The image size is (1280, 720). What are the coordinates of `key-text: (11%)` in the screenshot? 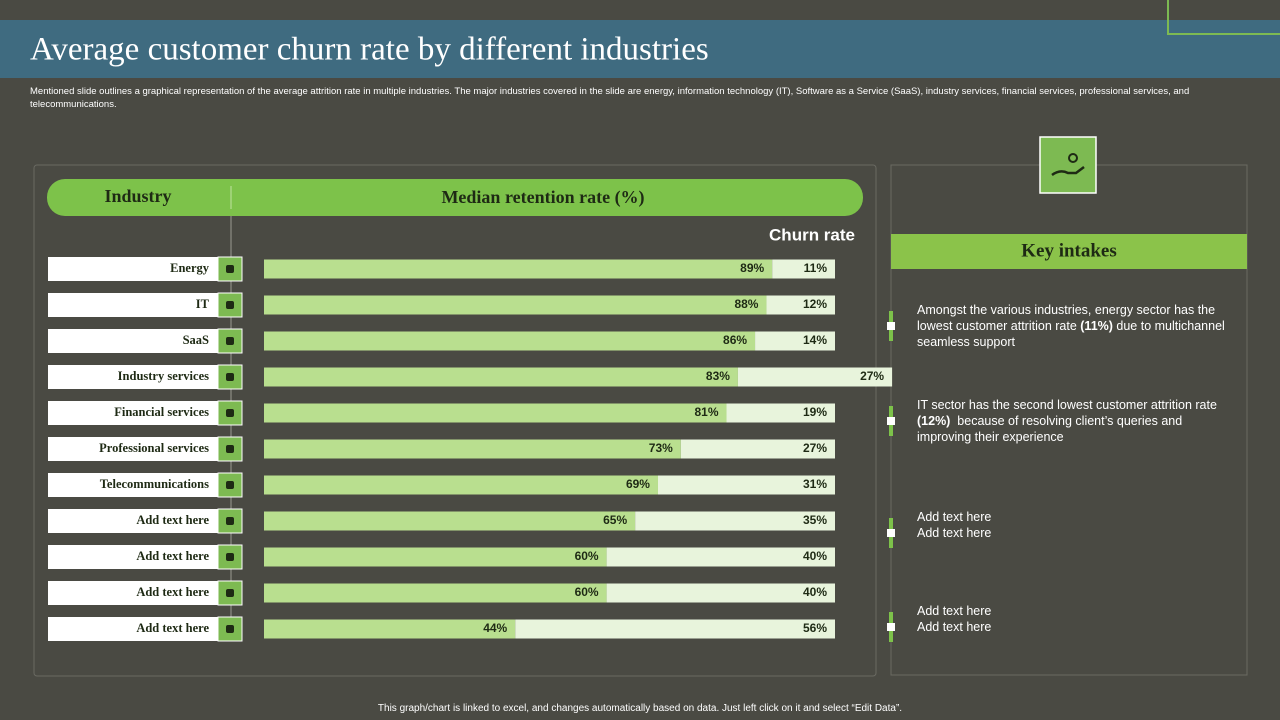 It's located at (1096, 326).